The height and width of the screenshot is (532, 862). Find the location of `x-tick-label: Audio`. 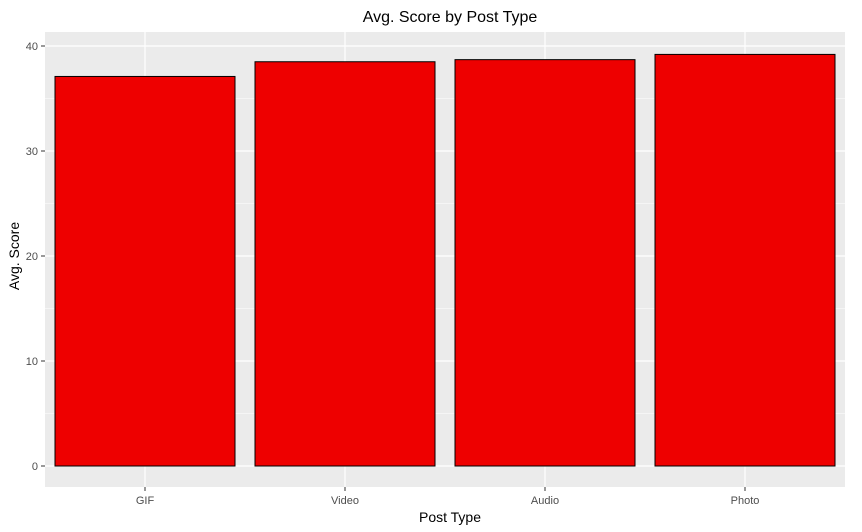

x-tick-label: Audio is located at coordinates (545, 501).